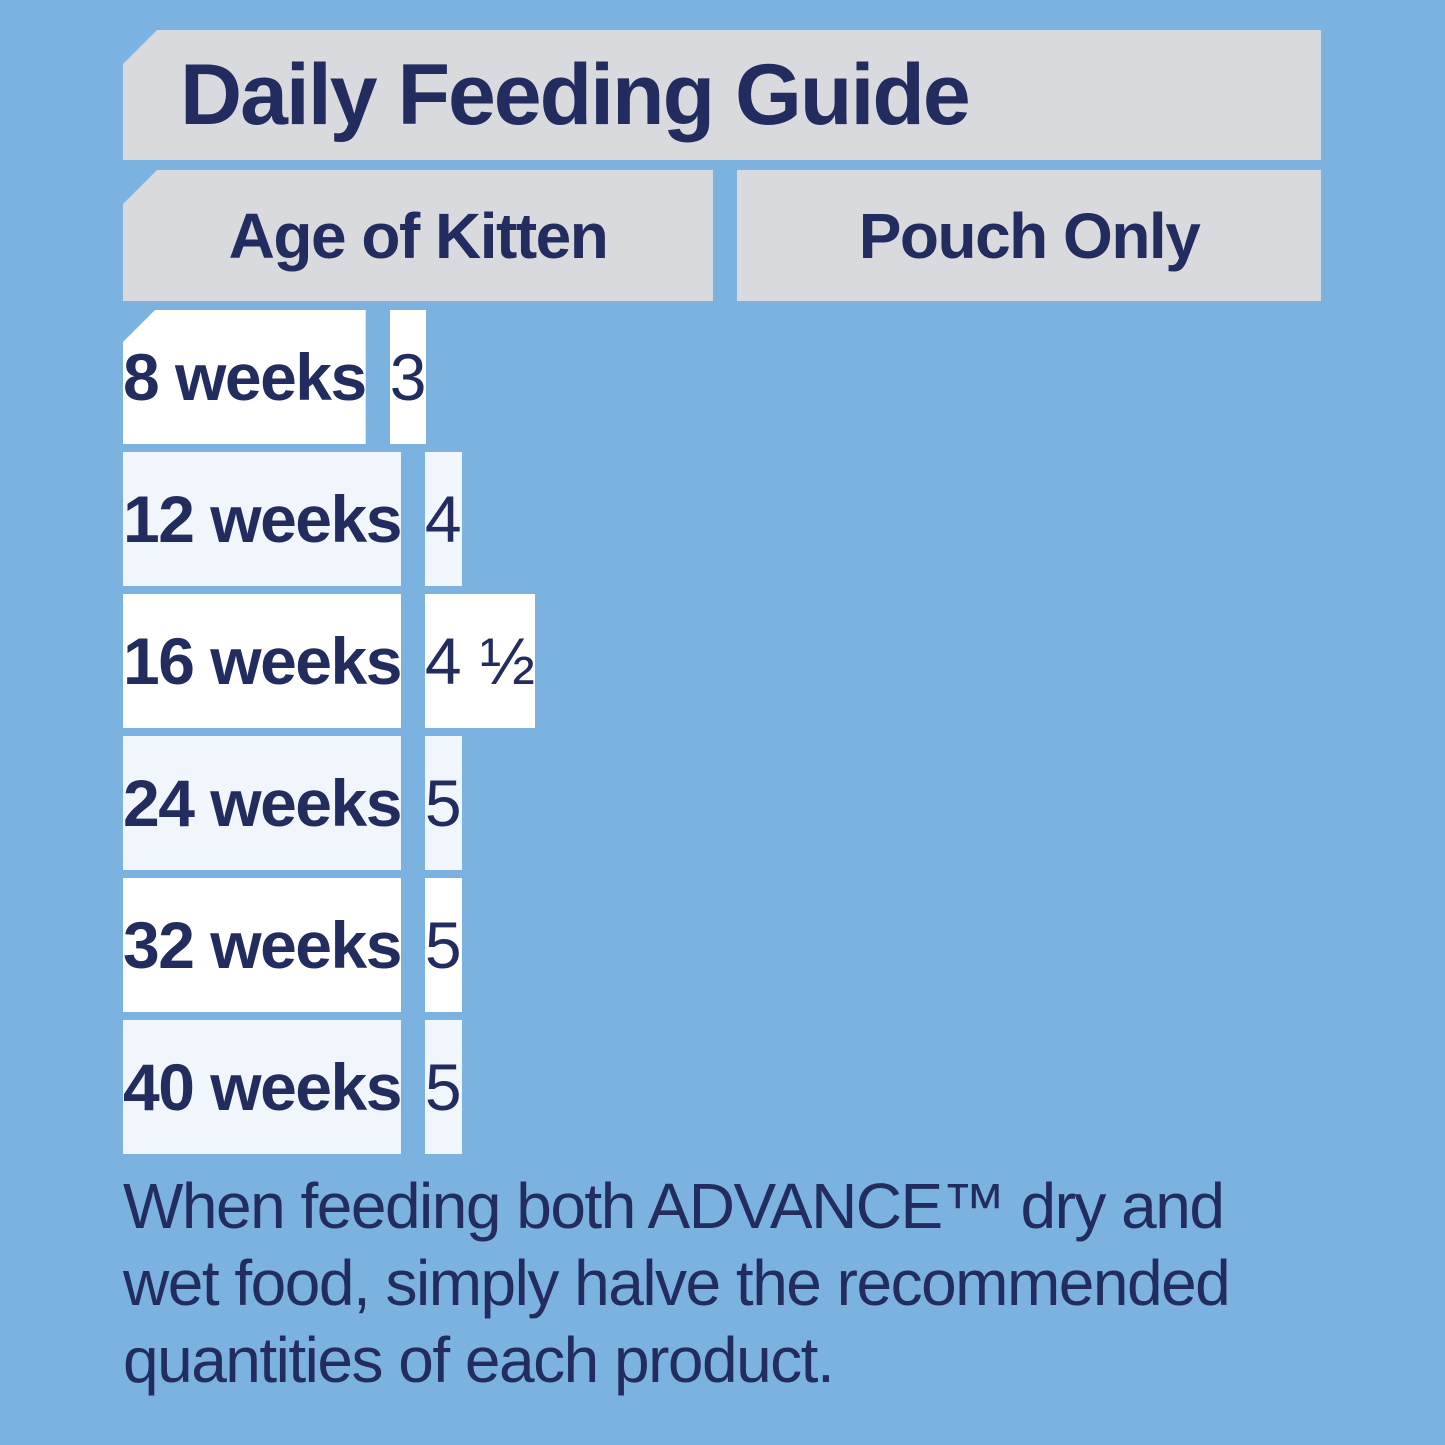  I want to click on pouch-cell: 4, so click(443, 519).